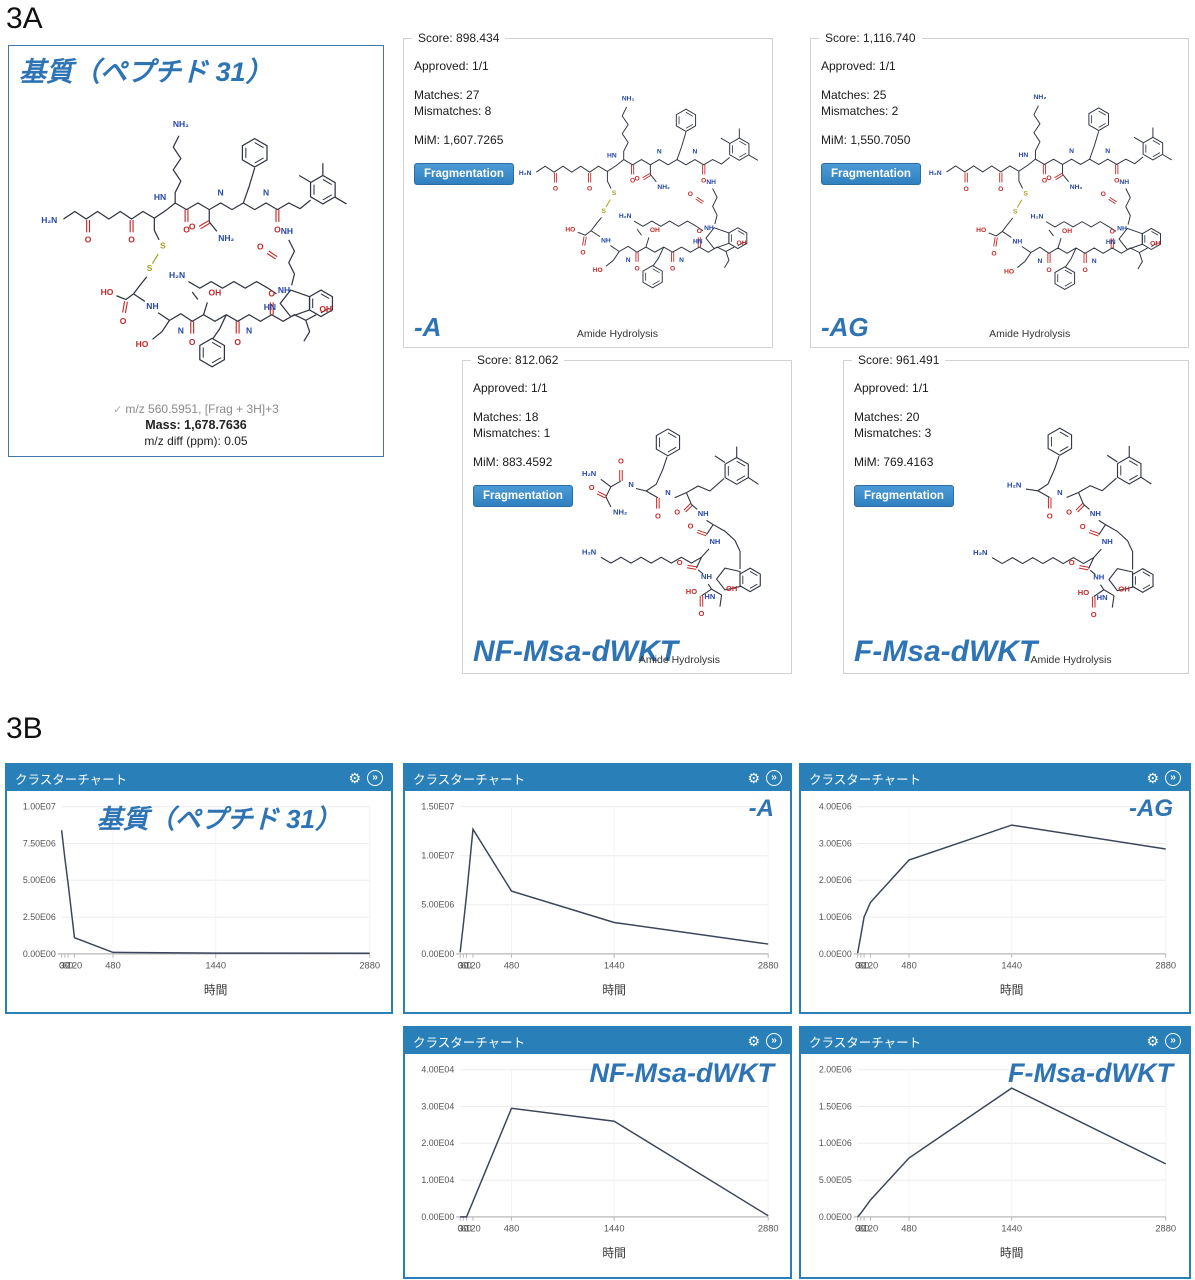  I want to click on svg-text: 1.00E07, so click(437, 856).